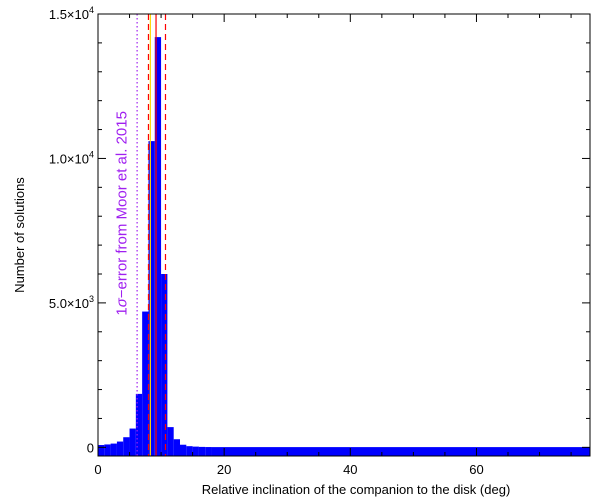  Describe the element at coordinates (71, 302) in the screenshot. I see `y-tick-label: 5.0×10³` at that location.